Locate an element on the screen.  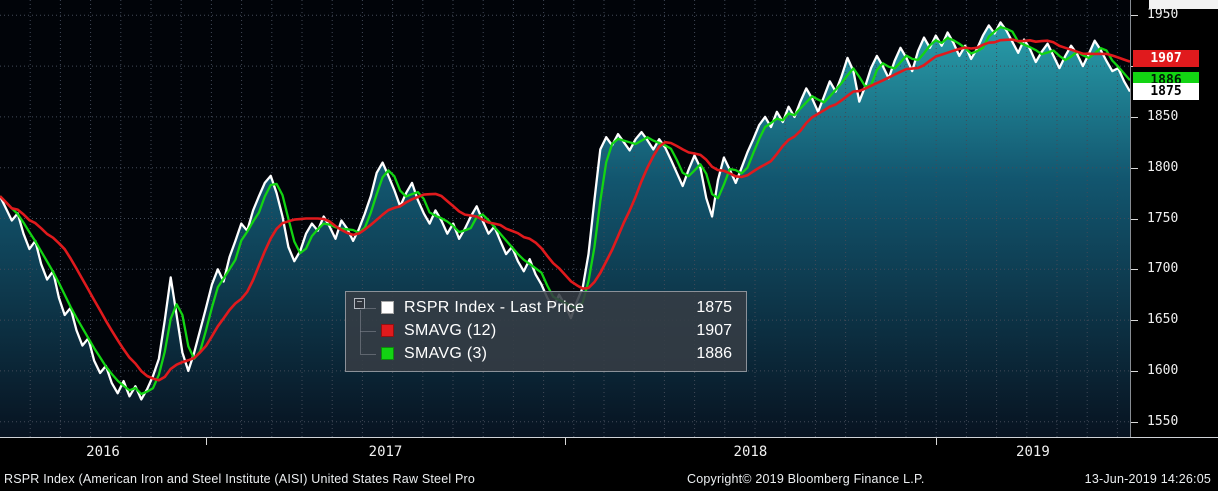
legend-series-value: 1875 is located at coordinates (714, 307).